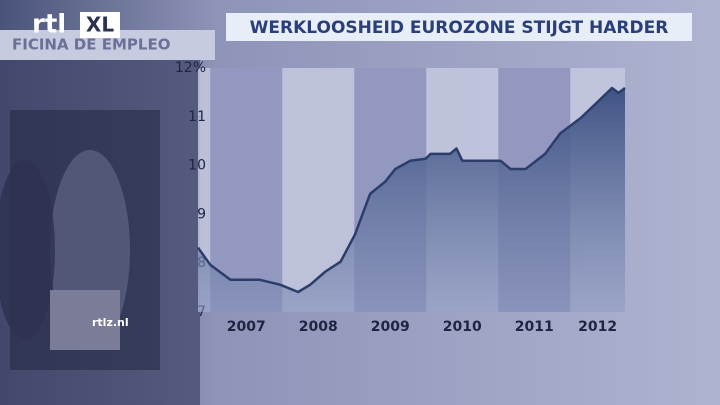 The image size is (720, 405). I want to click on logo-box, so click(100, 25).